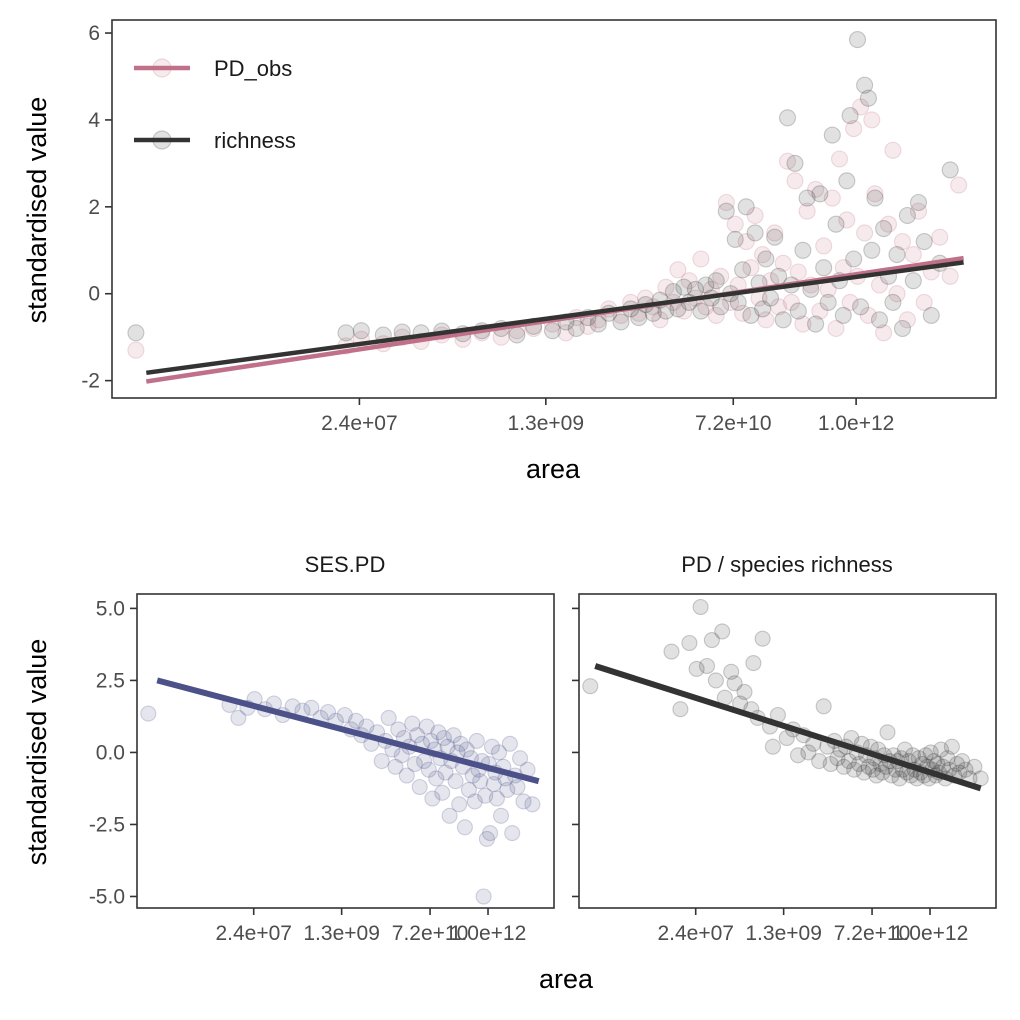 This screenshot has width=1020, height=1020. What do you see at coordinates (695, 933) in the screenshot?
I see `bottom-right-x-tick-label: 2.4e+07` at bounding box center [695, 933].